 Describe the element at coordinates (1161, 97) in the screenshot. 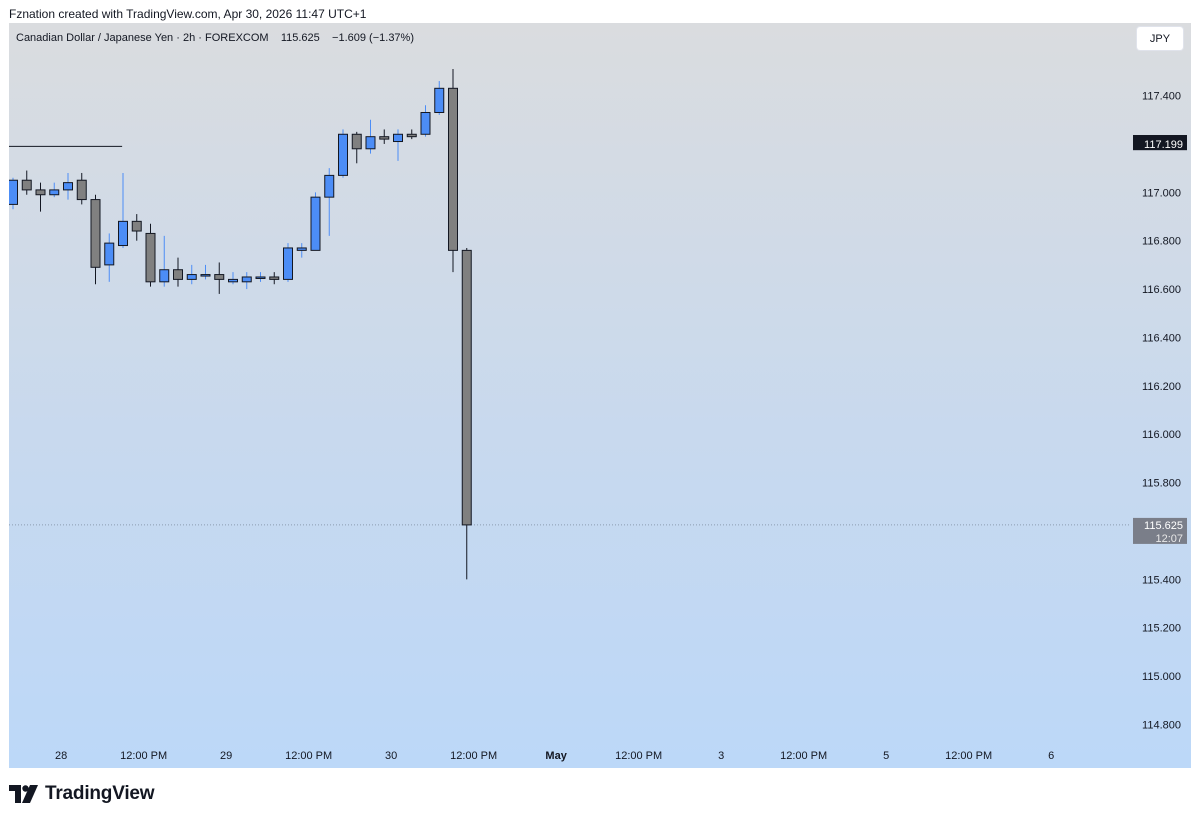

I see `y-tick-label: 117.400` at that location.